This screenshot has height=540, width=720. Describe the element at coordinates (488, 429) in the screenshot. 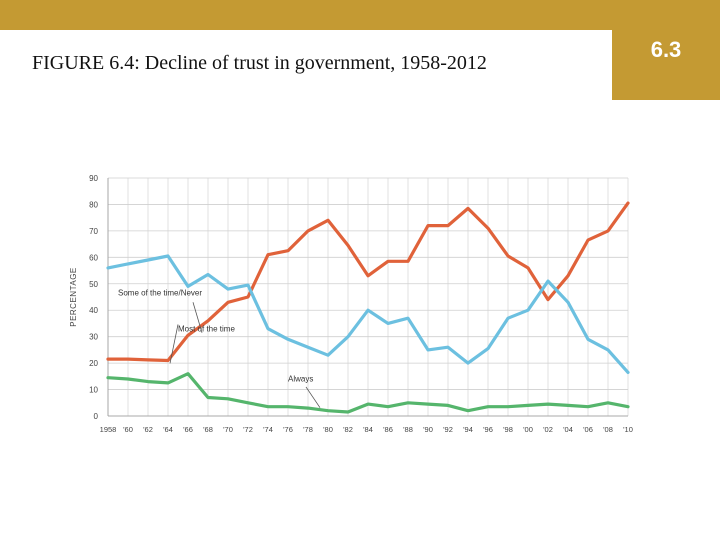

I see `x-tick-label: '96` at that location.